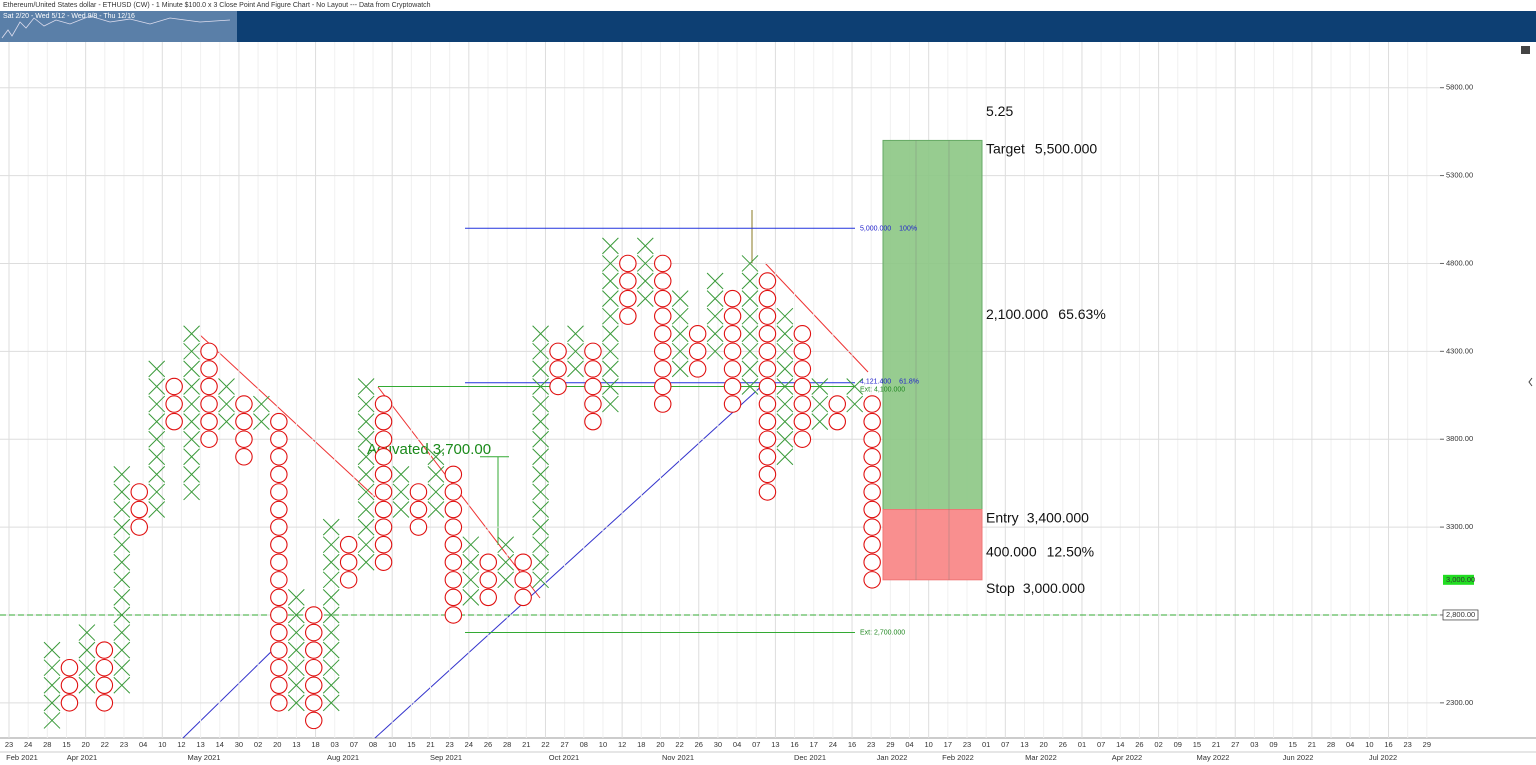  I want to click on last-price-tag, so click(1458, 579).